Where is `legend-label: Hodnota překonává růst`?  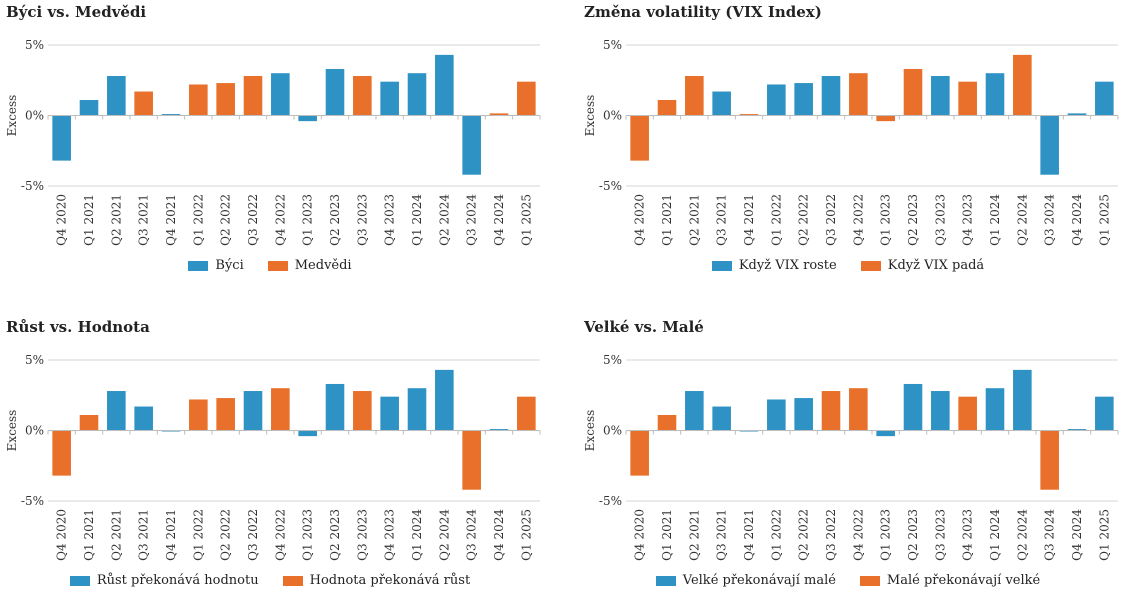
legend-label: Hodnota překonává růst is located at coordinates (390, 580).